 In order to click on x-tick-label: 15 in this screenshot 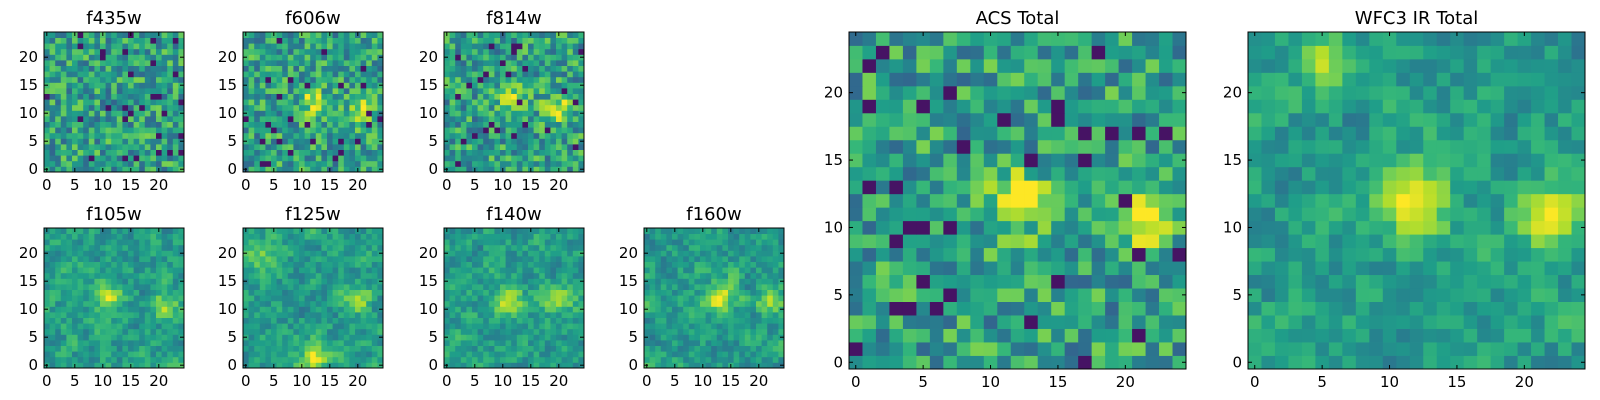, I will do `click(530, 381)`.